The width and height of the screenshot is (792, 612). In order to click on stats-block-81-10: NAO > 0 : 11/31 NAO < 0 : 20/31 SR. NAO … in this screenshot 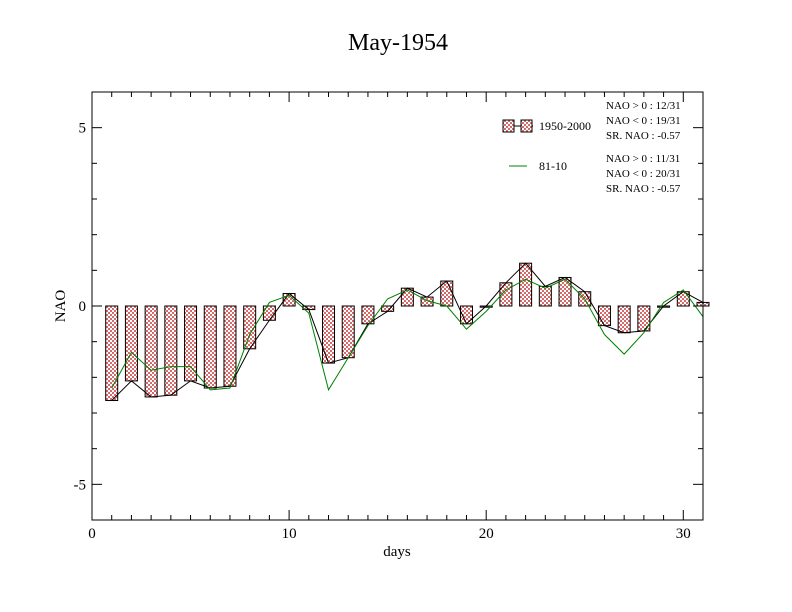, I will do `click(643, 174)`.